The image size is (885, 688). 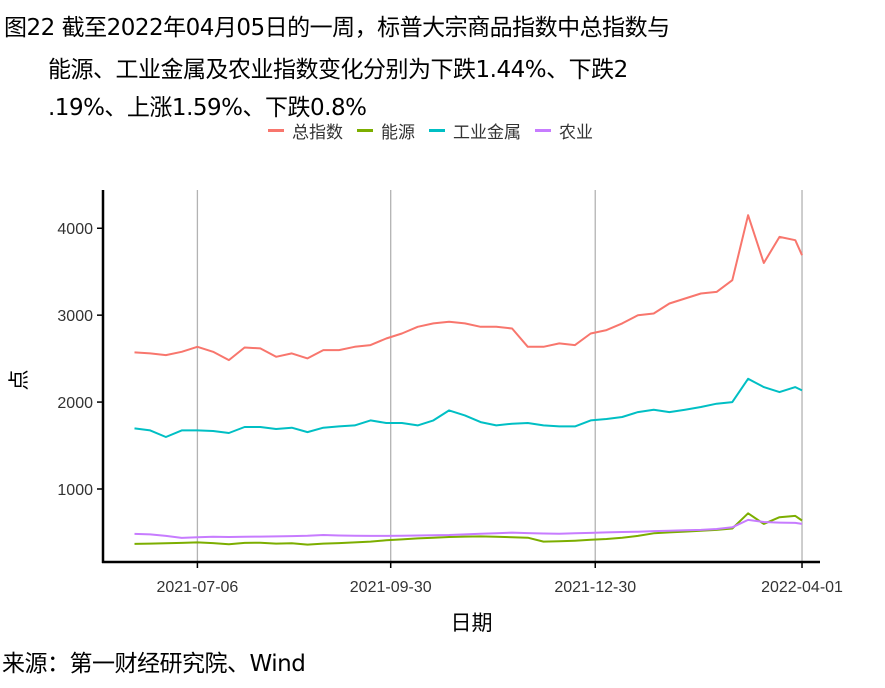 I want to click on source-note: 来源：第一财经研究院、Wind, so click(x=154, y=664).